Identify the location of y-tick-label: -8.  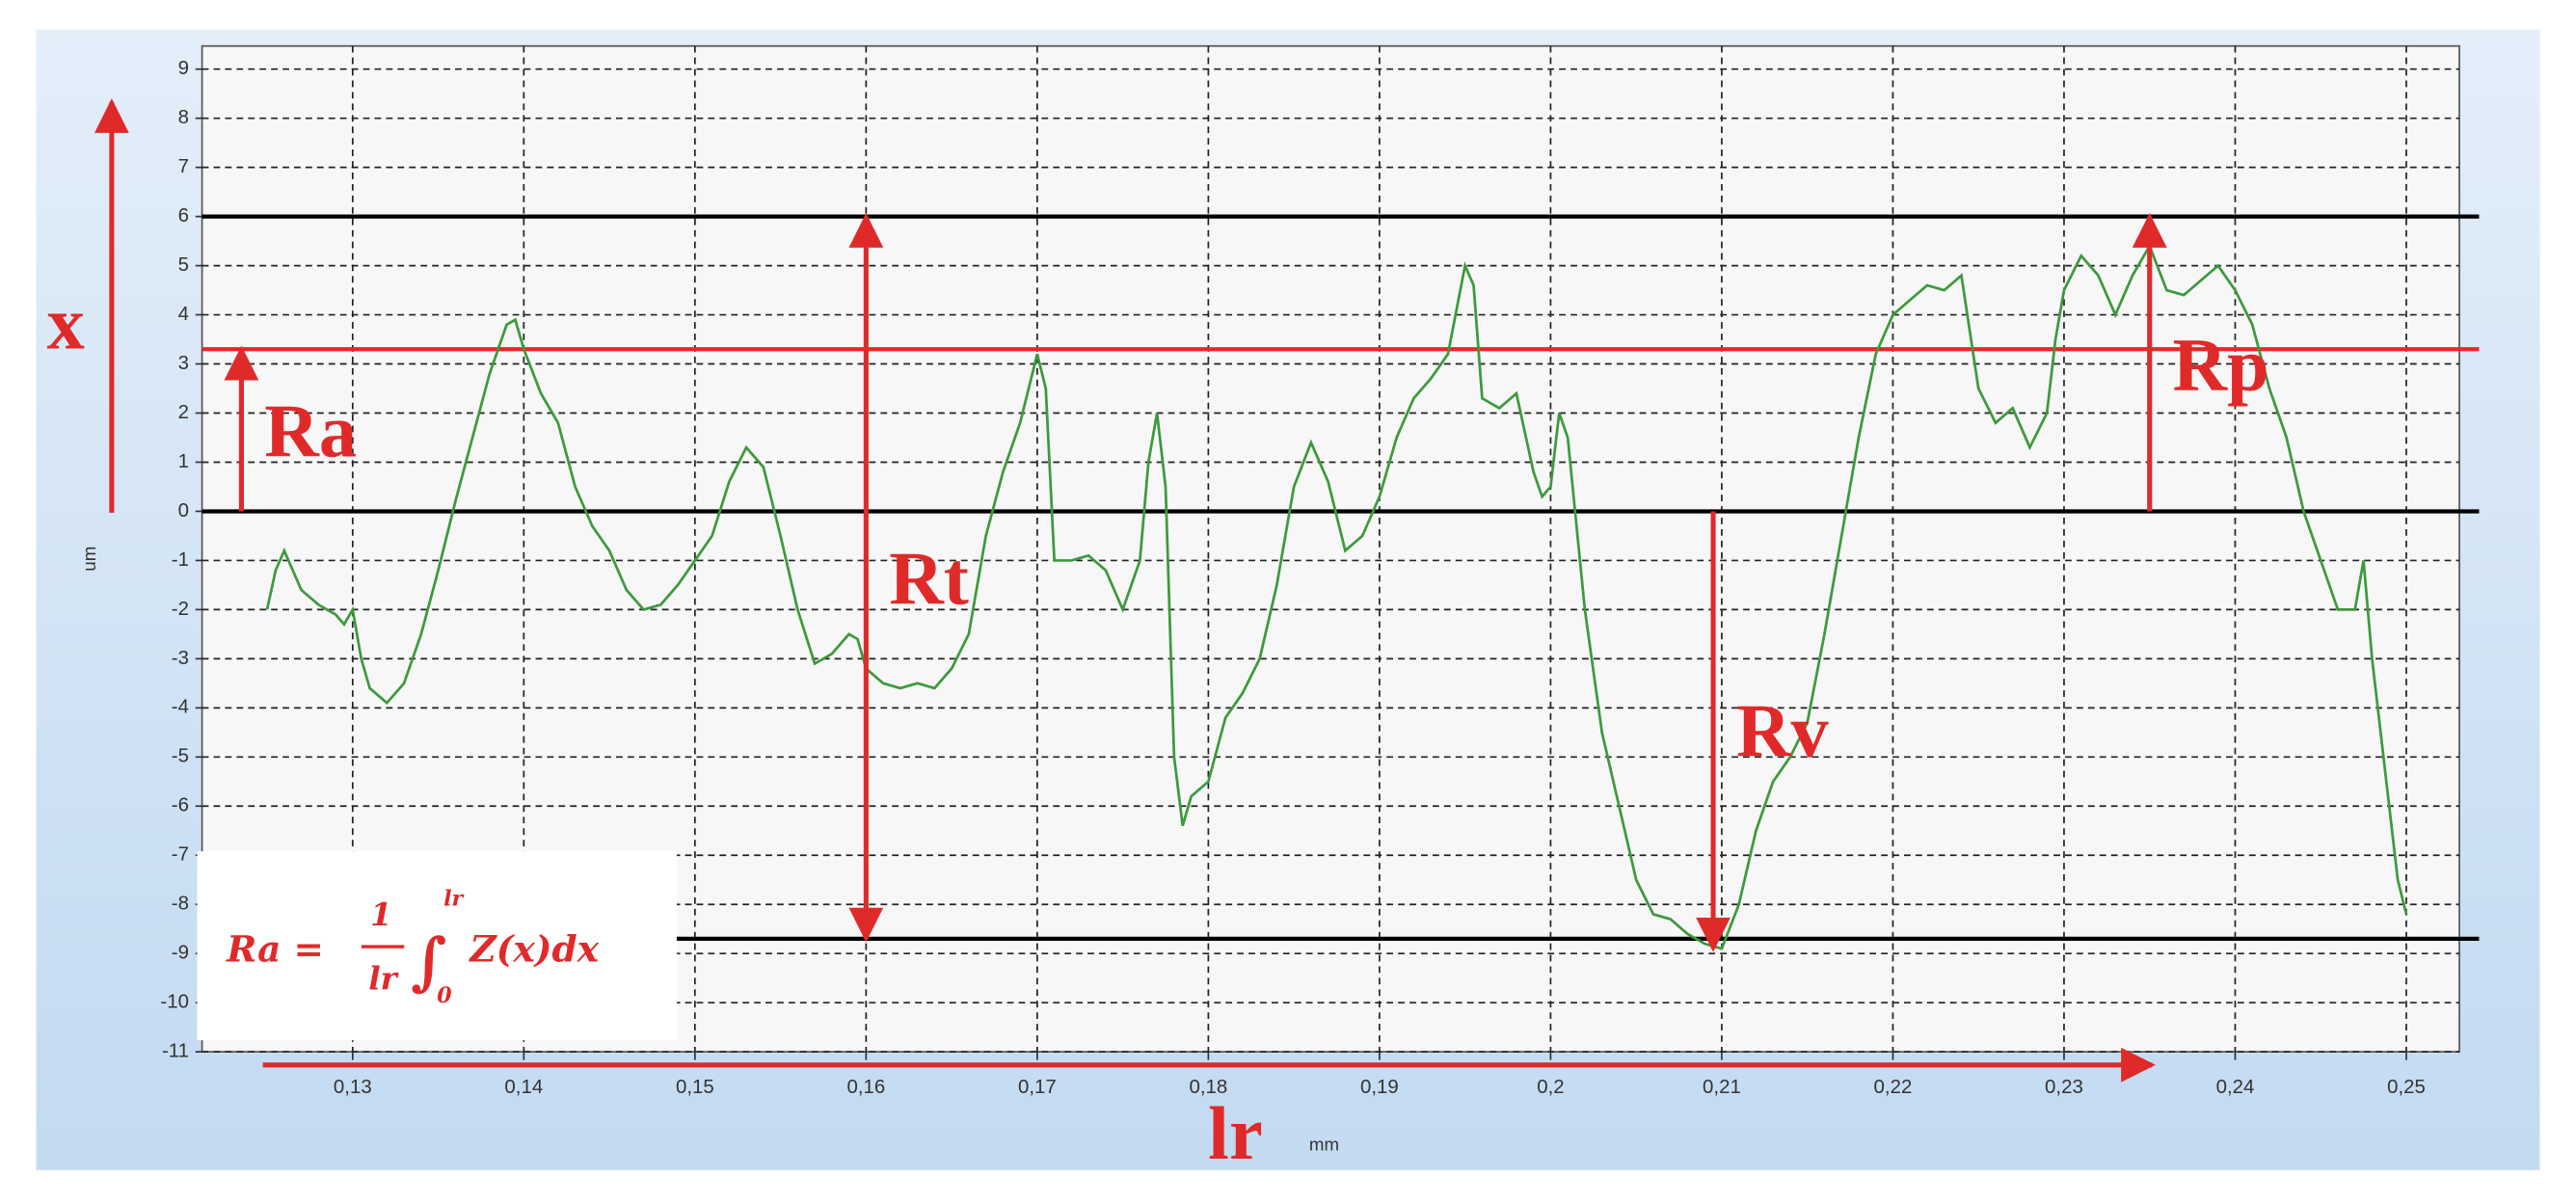
(181, 904).